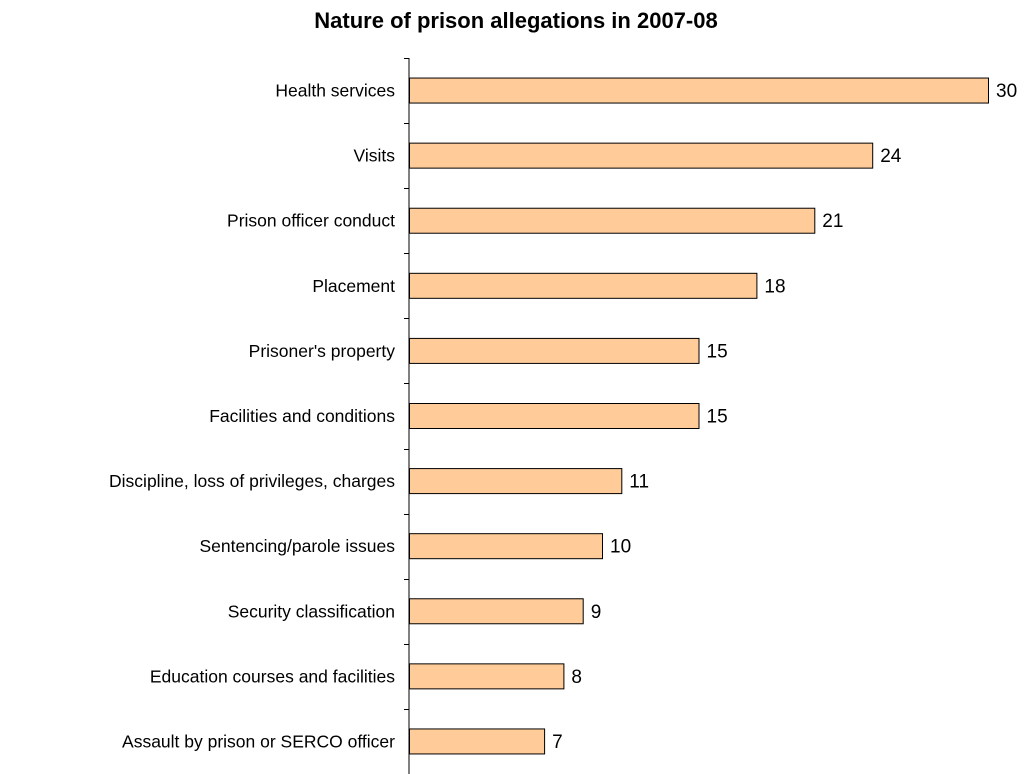  What do you see at coordinates (891, 156) in the screenshot?
I see `data-label: 24` at bounding box center [891, 156].